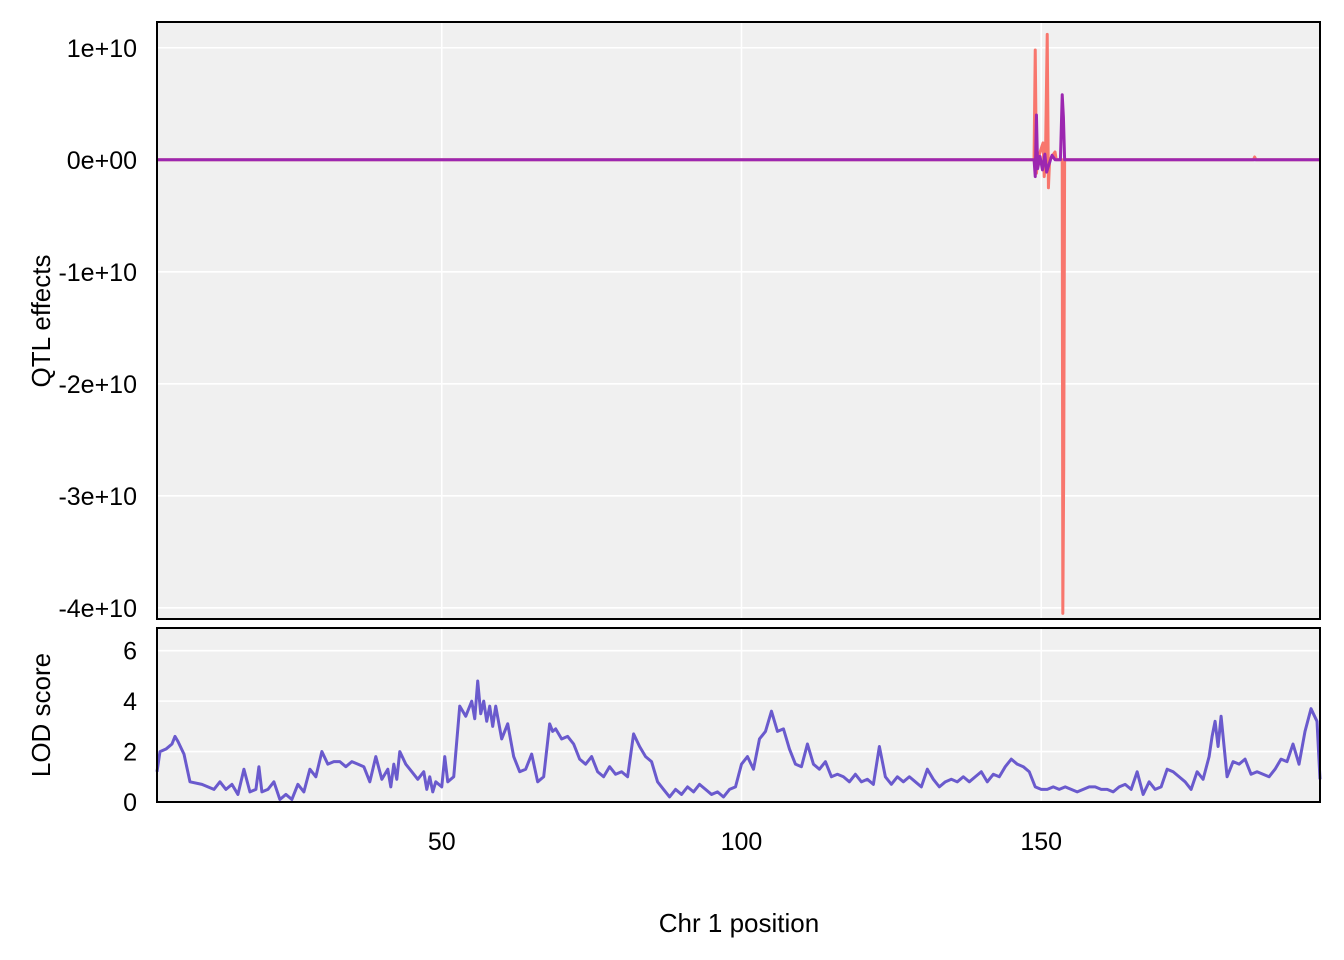 This screenshot has height=960, width=1344. Describe the element at coordinates (442, 842) in the screenshot. I see `x-tick-label: 50` at that location.